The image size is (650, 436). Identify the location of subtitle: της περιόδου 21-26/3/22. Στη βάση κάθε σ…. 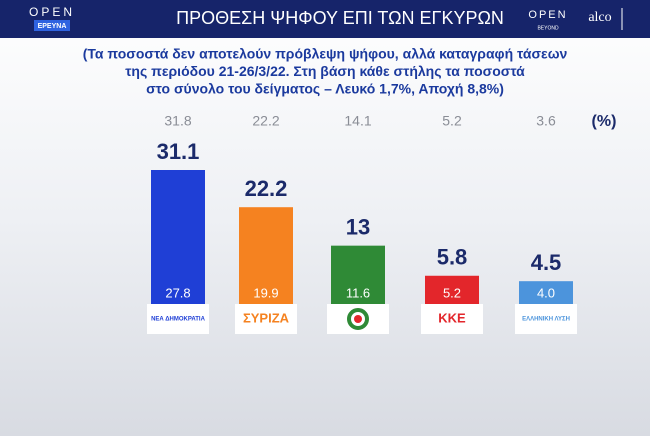
(325, 71).